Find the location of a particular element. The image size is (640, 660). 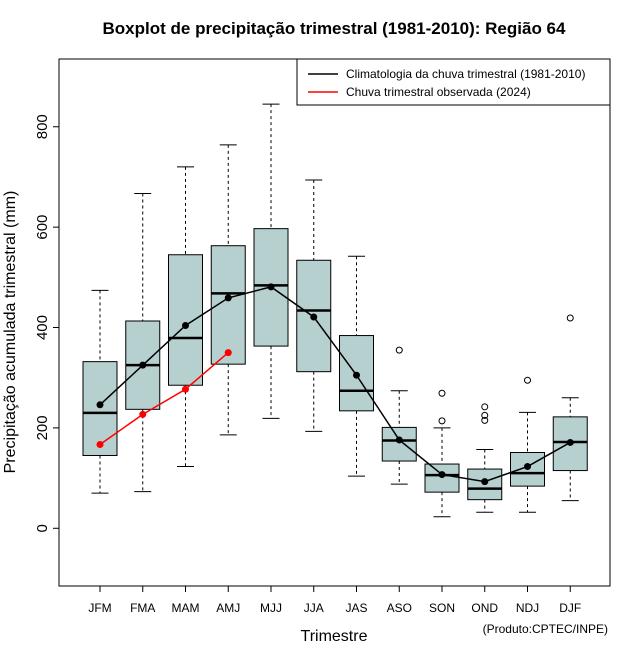

box-fma is located at coordinates (143, 343).